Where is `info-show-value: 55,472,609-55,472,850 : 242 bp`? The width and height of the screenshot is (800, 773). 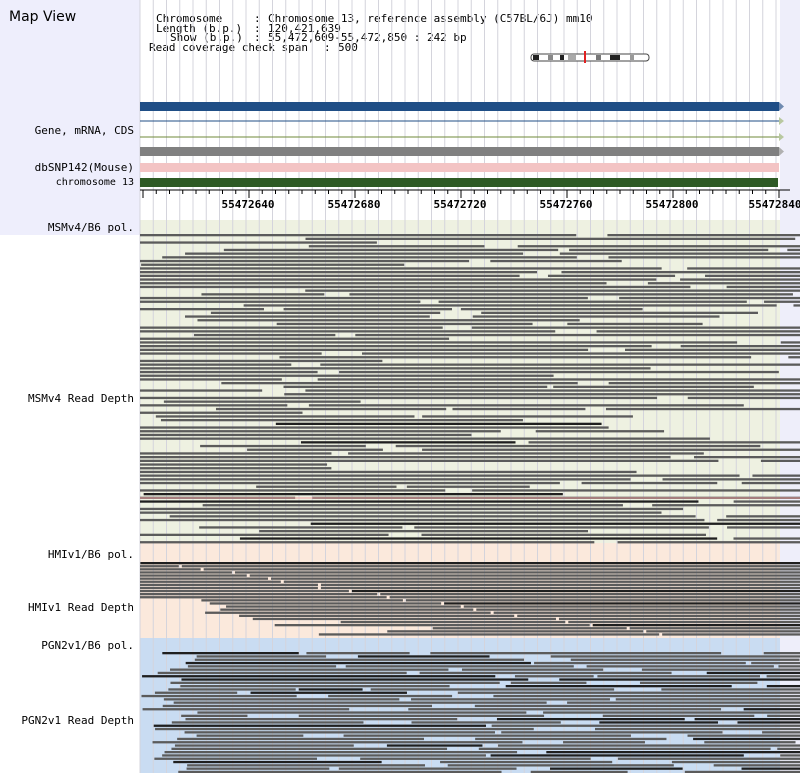
info-show-value: 55,472,609-55,472,850 : 242 bp is located at coordinates (367, 37).